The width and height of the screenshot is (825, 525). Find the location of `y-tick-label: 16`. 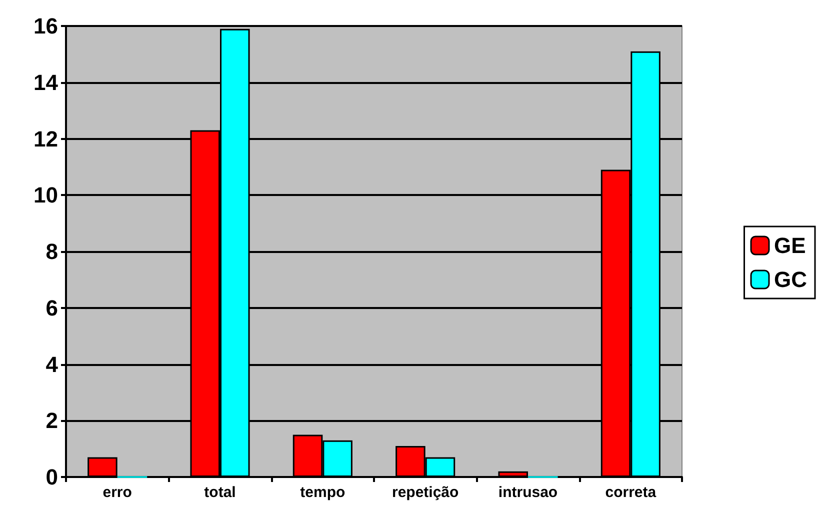

y-tick-label: 16 is located at coordinates (46, 26).